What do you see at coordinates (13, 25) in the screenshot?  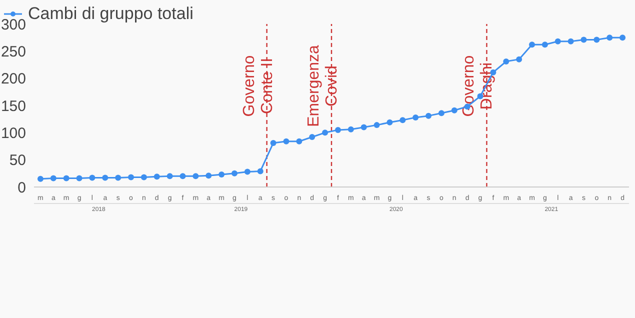 I see `y-tick-label: 300` at bounding box center [13, 25].